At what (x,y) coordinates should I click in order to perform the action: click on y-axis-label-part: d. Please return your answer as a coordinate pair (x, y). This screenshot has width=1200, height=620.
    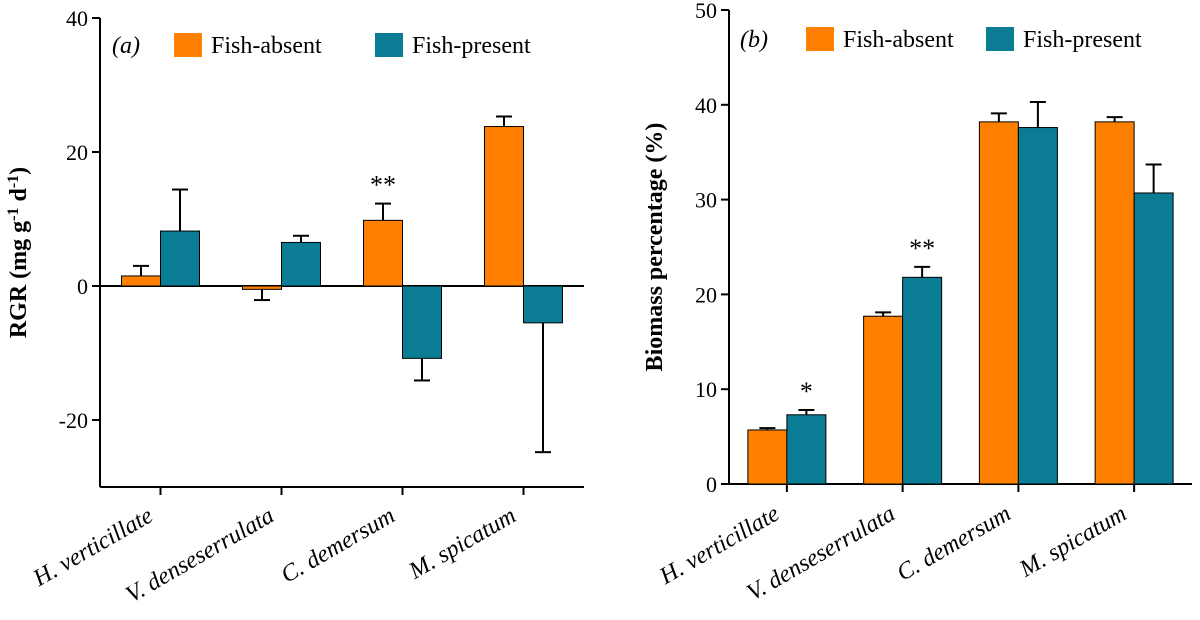
    Looking at the image, I should click on (19, 198).